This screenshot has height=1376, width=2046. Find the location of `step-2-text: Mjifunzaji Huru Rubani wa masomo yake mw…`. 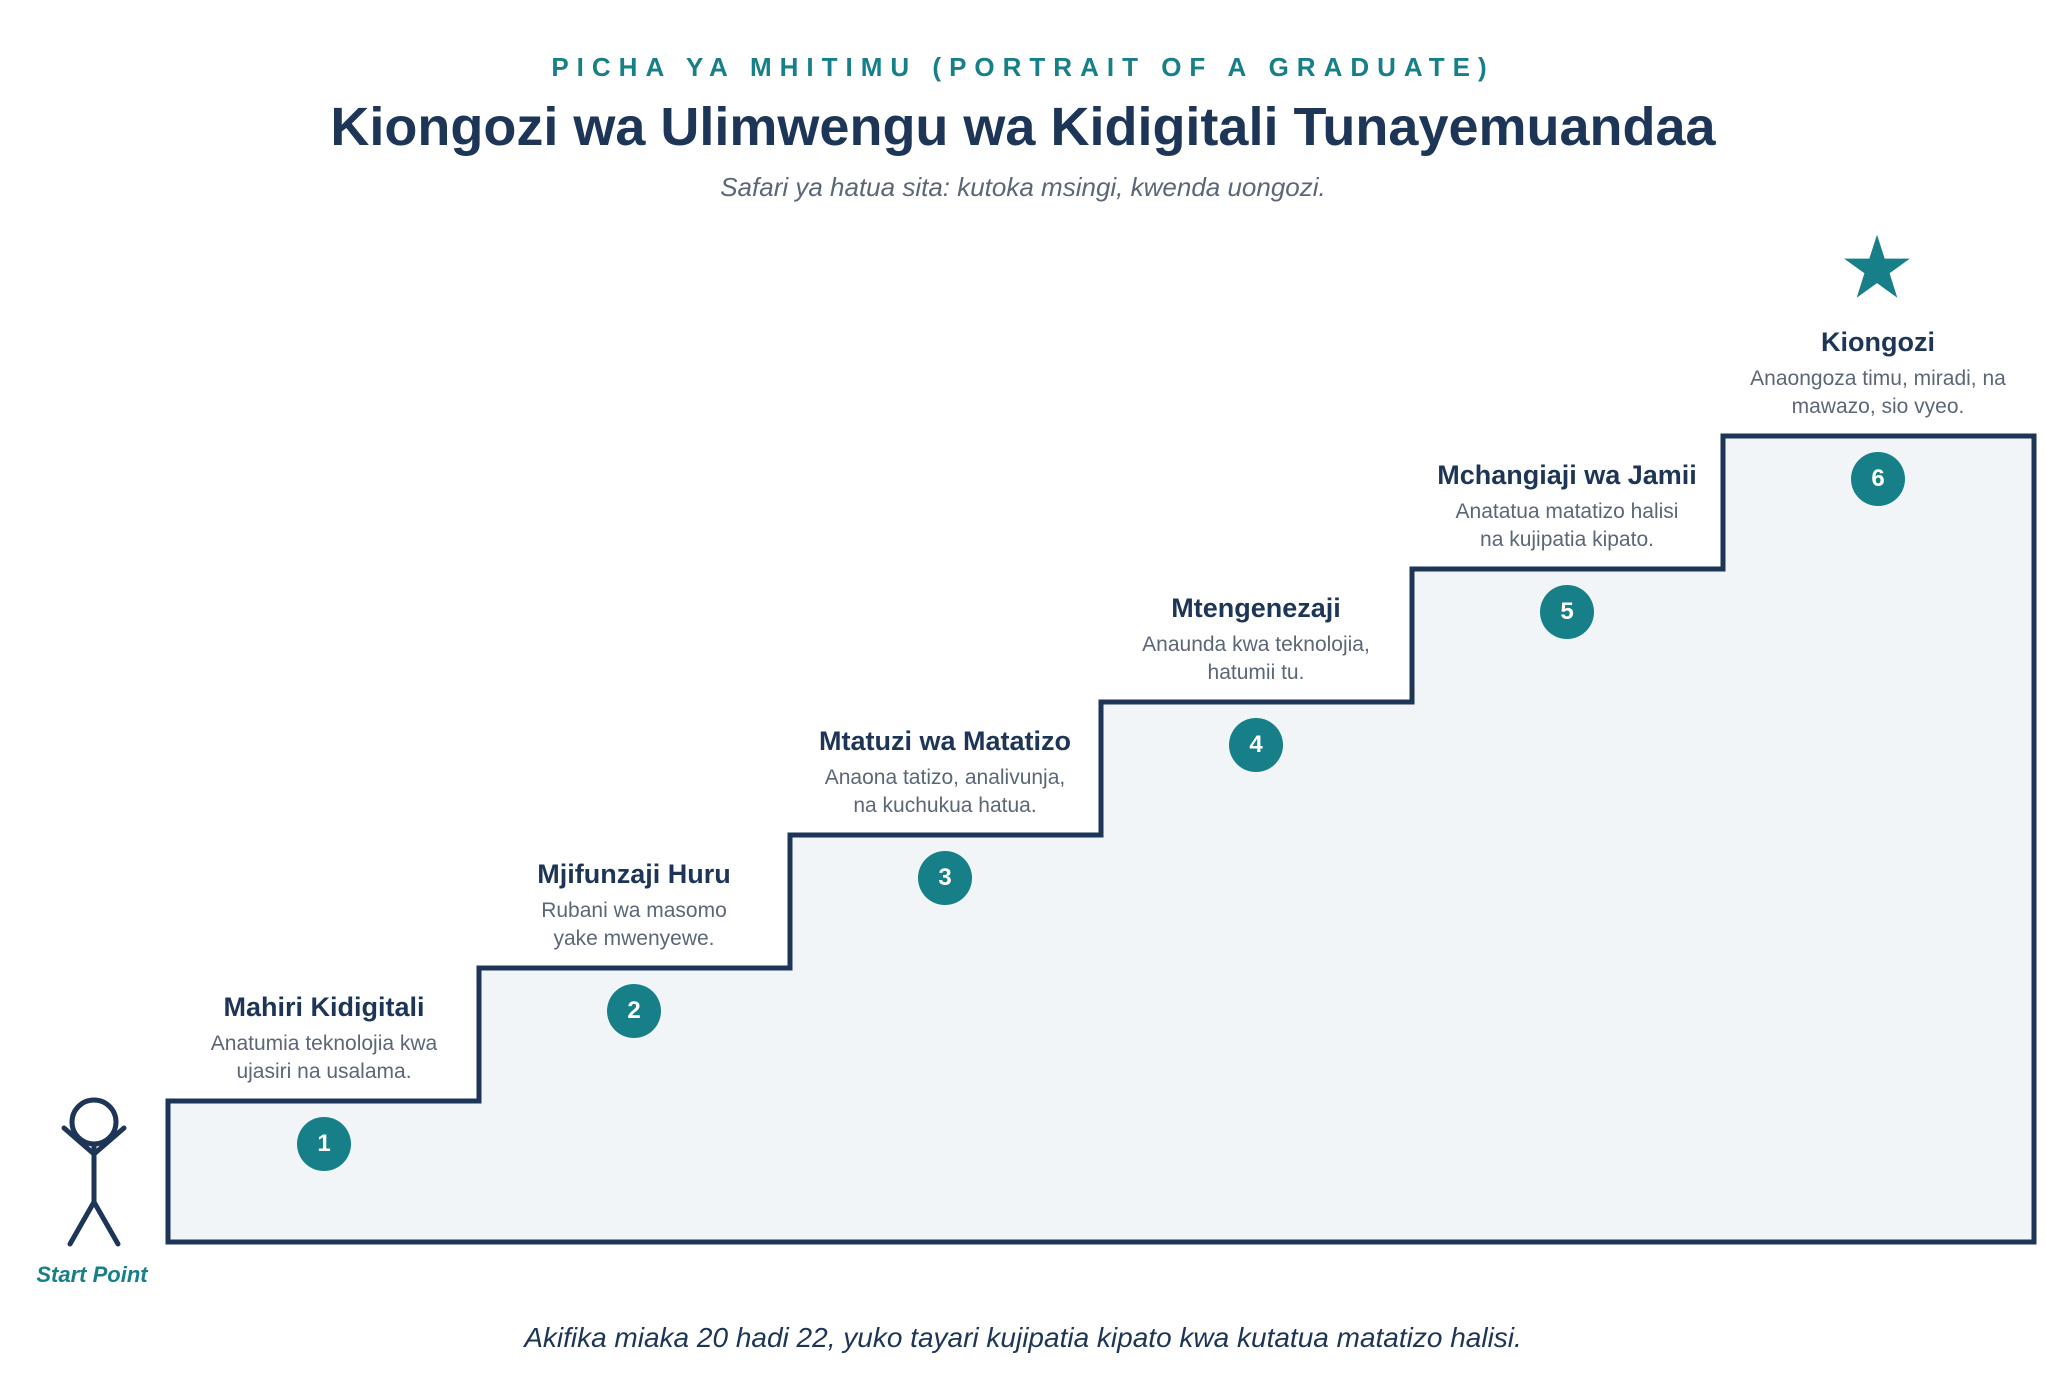

step-2-text: Mjifunzaji Huru Rubani wa masomo yake mw… is located at coordinates (634, 905).